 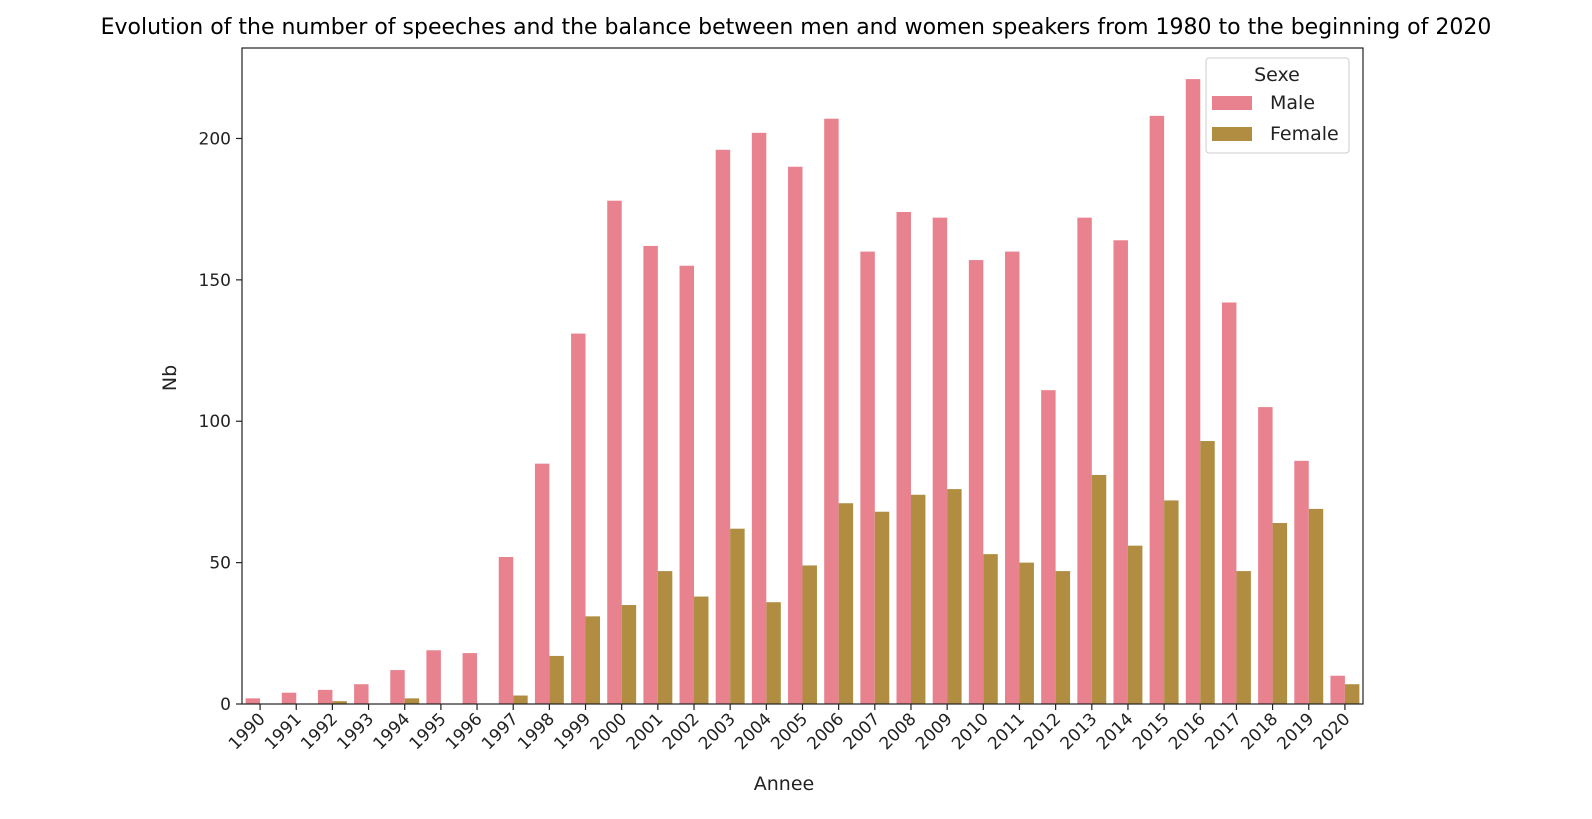 What do you see at coordinates (412, 701) in the screenshot?
I see `bar-female-1994` at bounding box center [412, 701].